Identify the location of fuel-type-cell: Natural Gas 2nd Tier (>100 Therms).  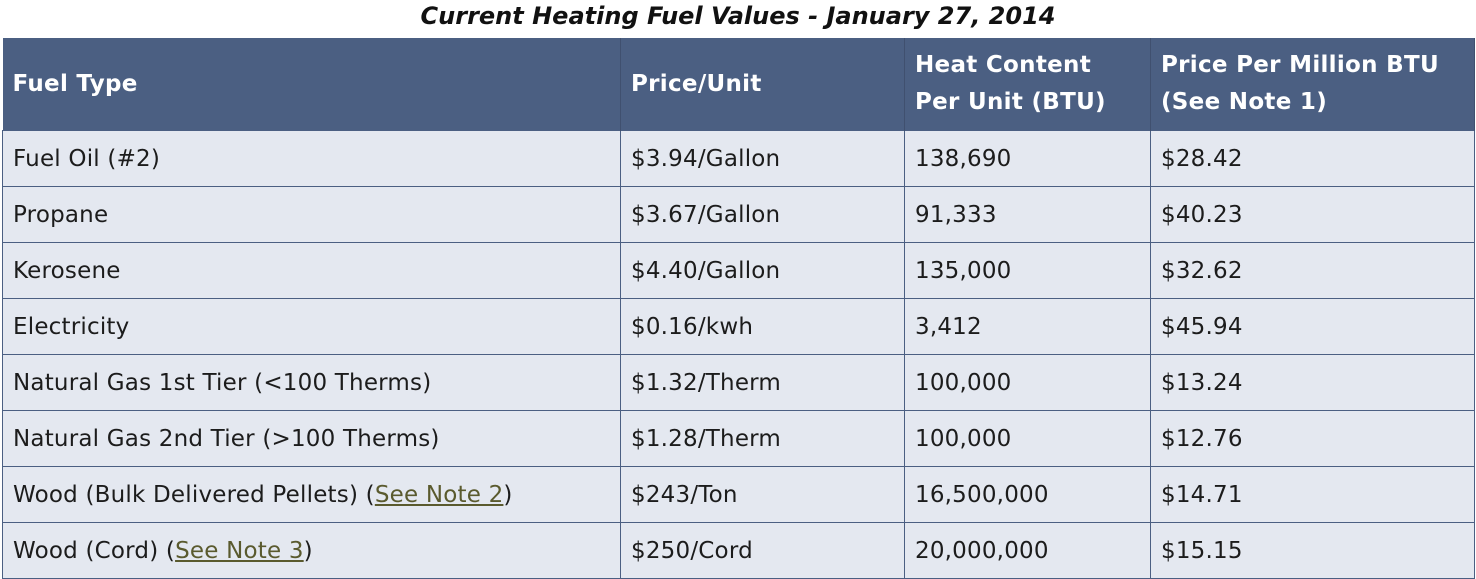
(311, 438).